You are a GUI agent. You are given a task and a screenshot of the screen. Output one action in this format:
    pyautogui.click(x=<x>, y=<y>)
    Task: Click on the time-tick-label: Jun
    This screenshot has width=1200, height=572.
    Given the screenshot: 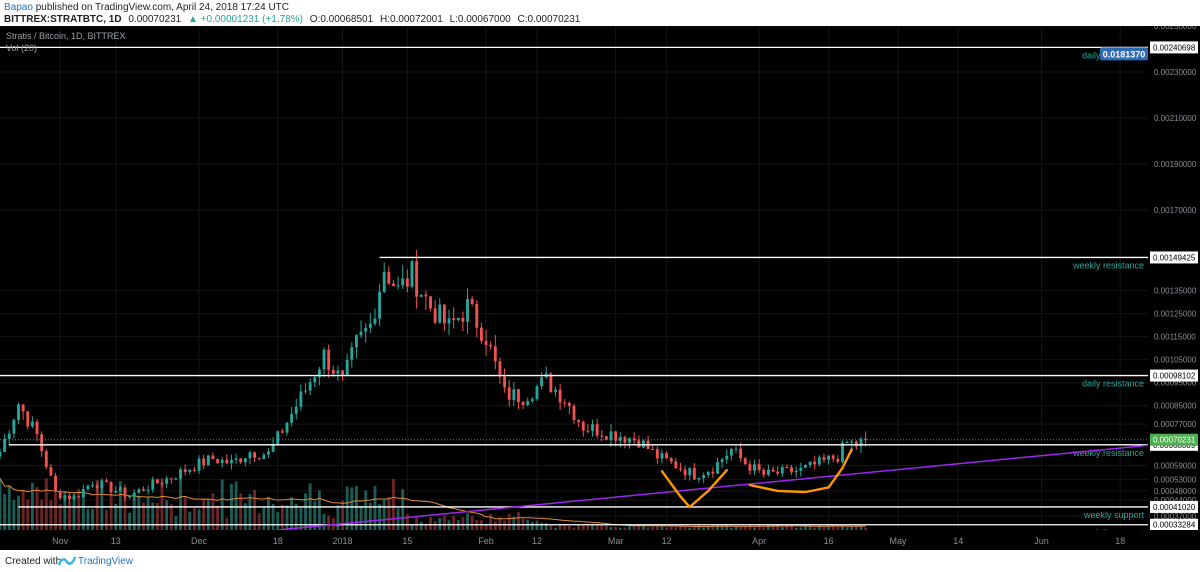 What is the action you would take?
    pyautogui.click(x=1041, y=541)
    